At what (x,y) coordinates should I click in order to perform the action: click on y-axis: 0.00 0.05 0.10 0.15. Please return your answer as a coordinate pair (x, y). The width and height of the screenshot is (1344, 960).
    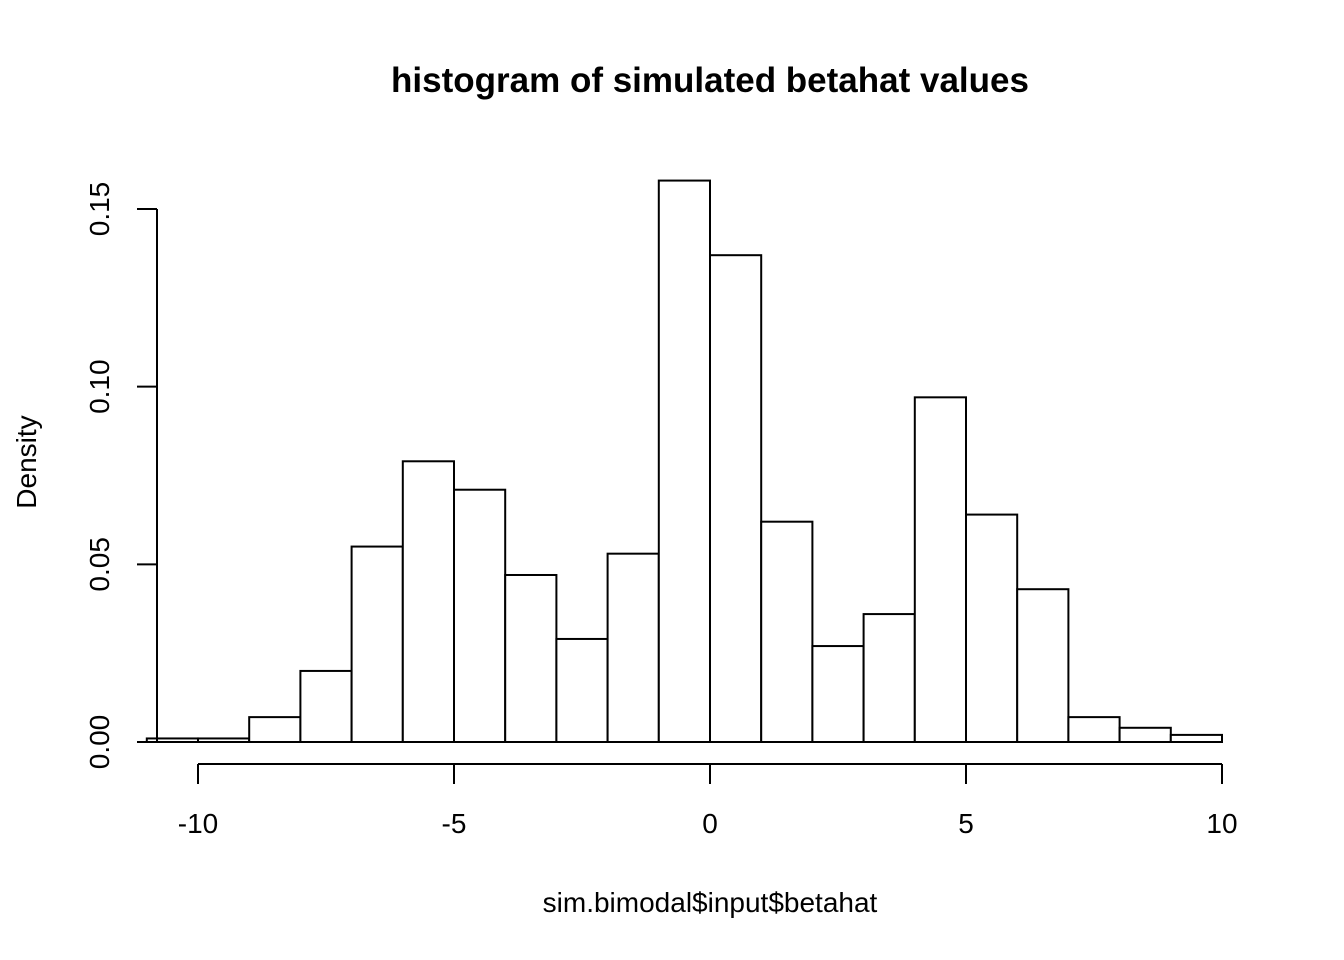
    Looking at the image, I should click on (121, 476).